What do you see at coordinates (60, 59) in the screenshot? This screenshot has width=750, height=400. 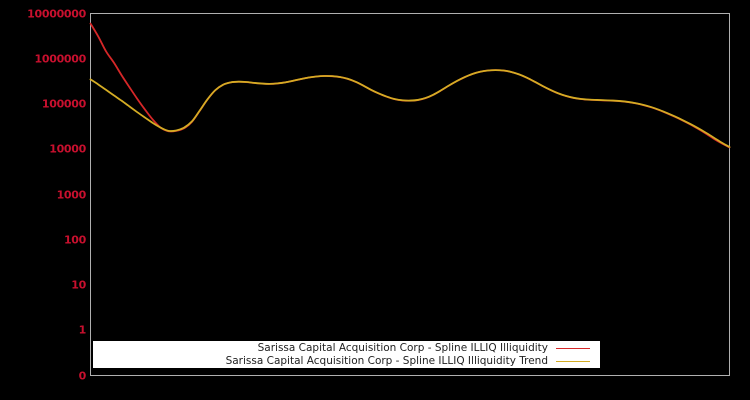 I see `y-axis-tick-label: 1000000` at bounding box center [60, 59].